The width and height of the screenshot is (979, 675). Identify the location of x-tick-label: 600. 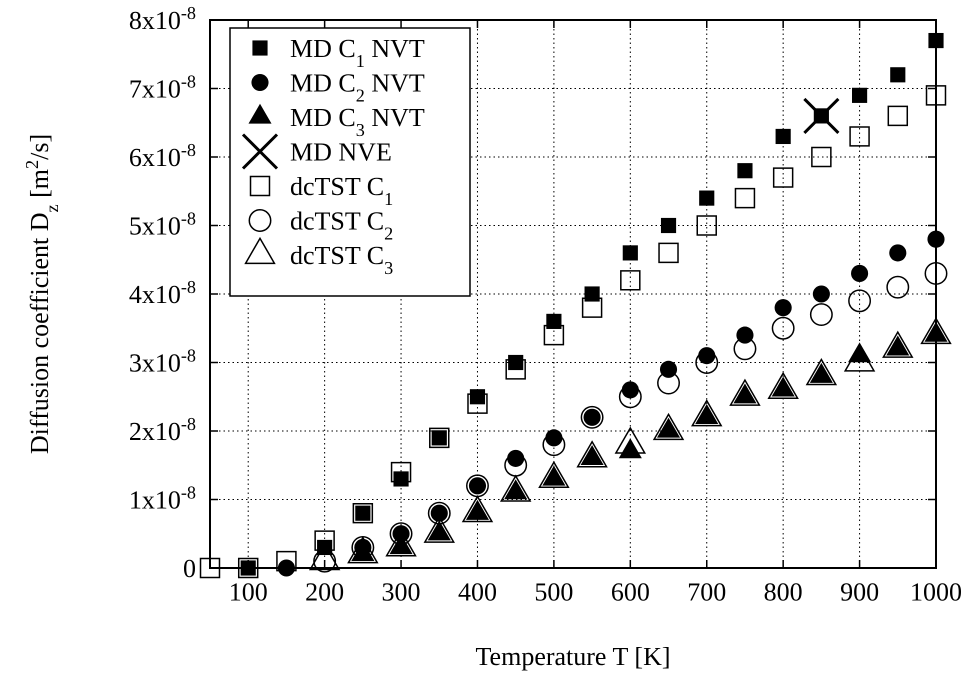
(630, 591).